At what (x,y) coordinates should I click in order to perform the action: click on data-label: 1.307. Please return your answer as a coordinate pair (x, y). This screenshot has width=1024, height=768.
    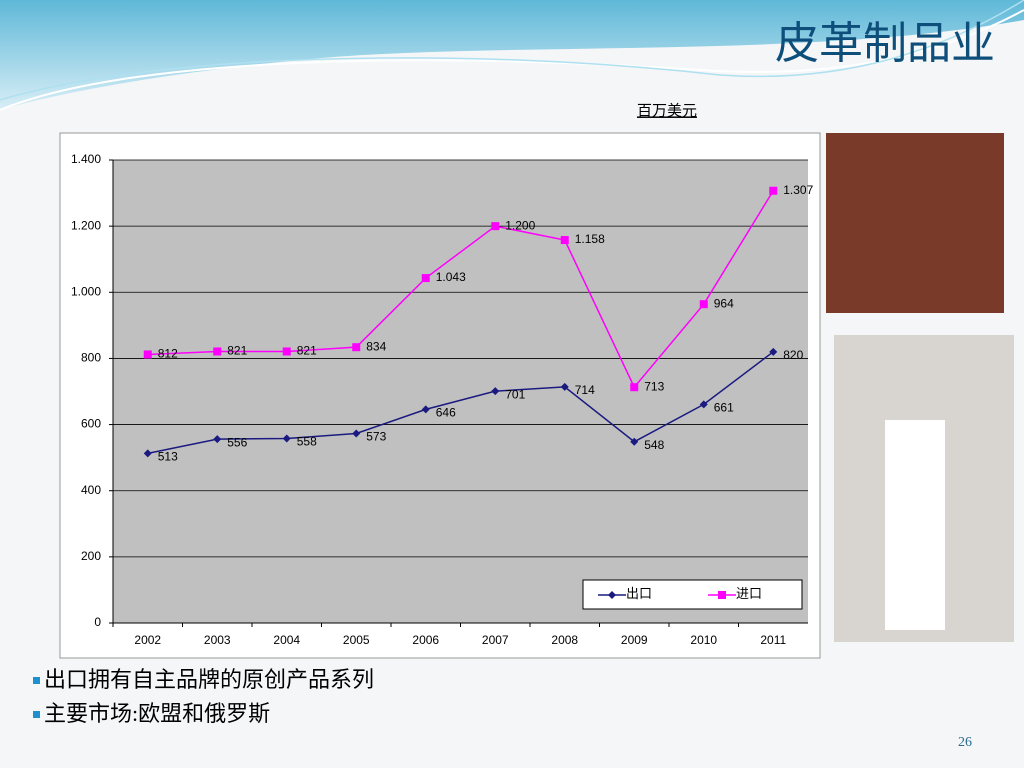
    Looking at the image, I should click on (798, 190).